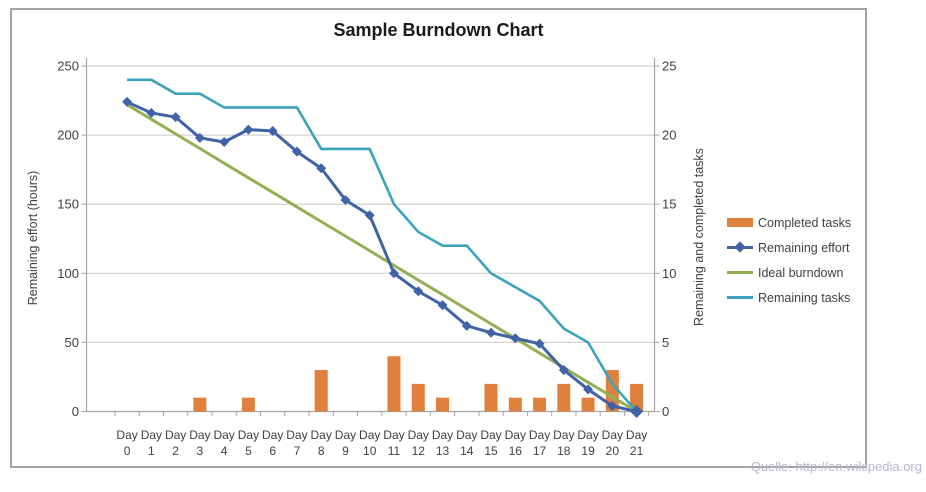 The image size is (926, 492). Describe the element at coordinates (33, 238) in the screenshot. I see `left-axis-title: Remaining effort (hours)` at that location.